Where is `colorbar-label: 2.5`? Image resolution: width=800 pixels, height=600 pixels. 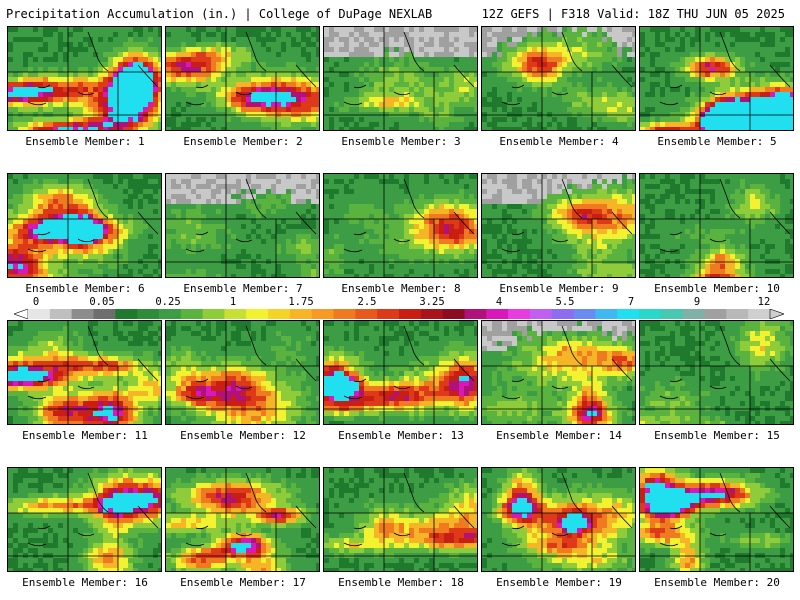 colorbar-label: 2.5 is located at coordinates (367, 302).